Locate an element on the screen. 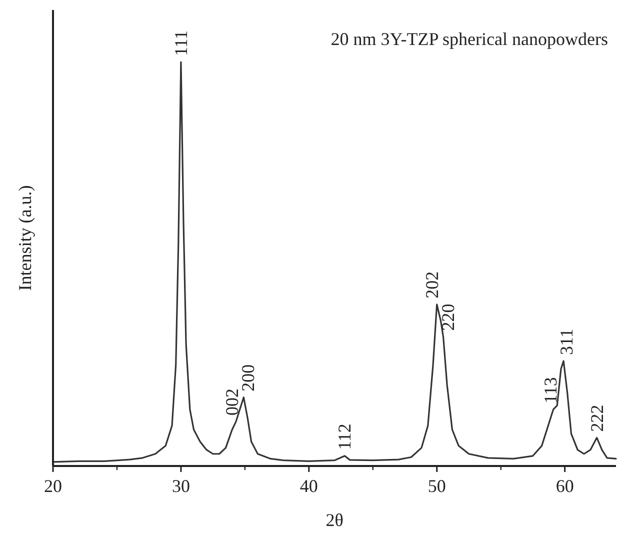 The image size is (618, 540). annotation: 113 is located at coordinates (550, 390).